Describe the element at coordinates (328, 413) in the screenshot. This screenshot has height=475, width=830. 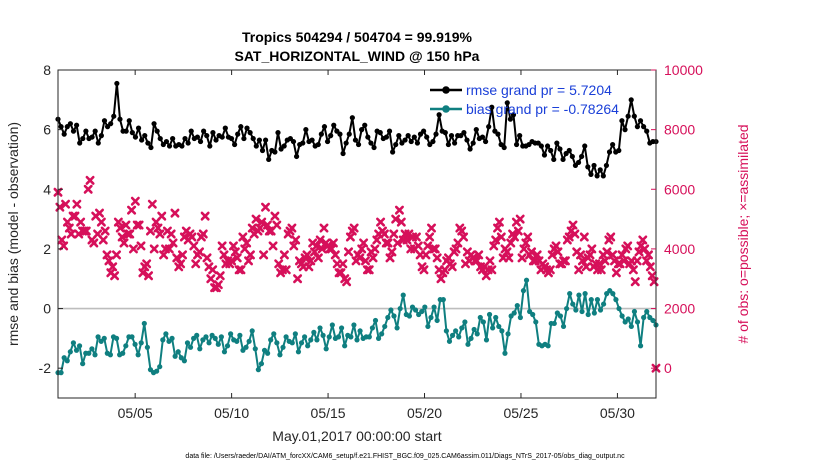
I see `x-tick-label: 05/15` at that location.